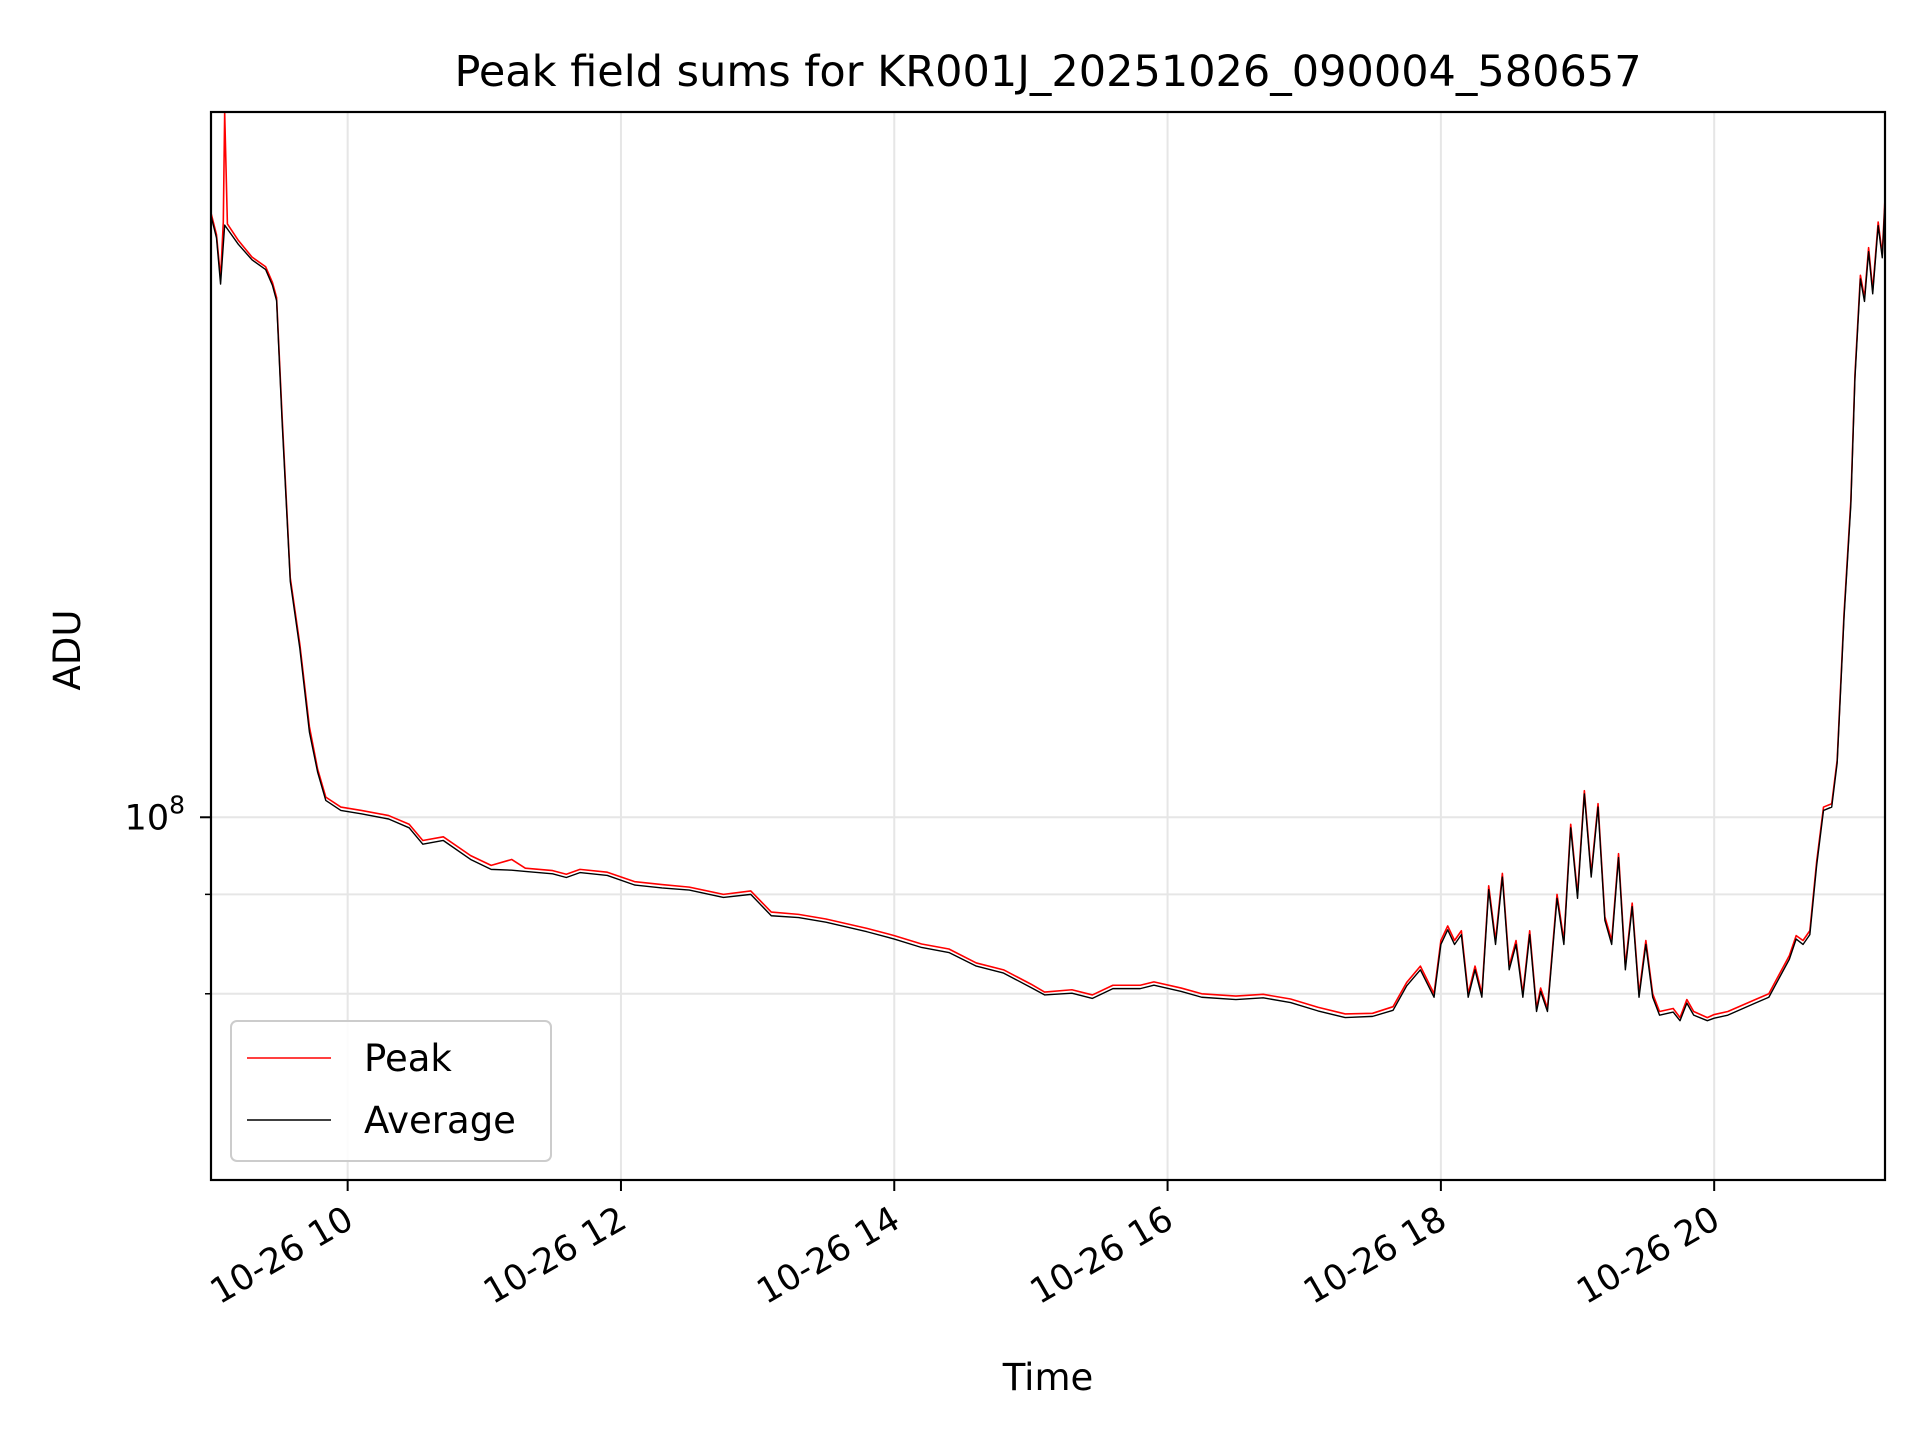  I want to click on x-axis-label: Time, so click(1048, 1377).